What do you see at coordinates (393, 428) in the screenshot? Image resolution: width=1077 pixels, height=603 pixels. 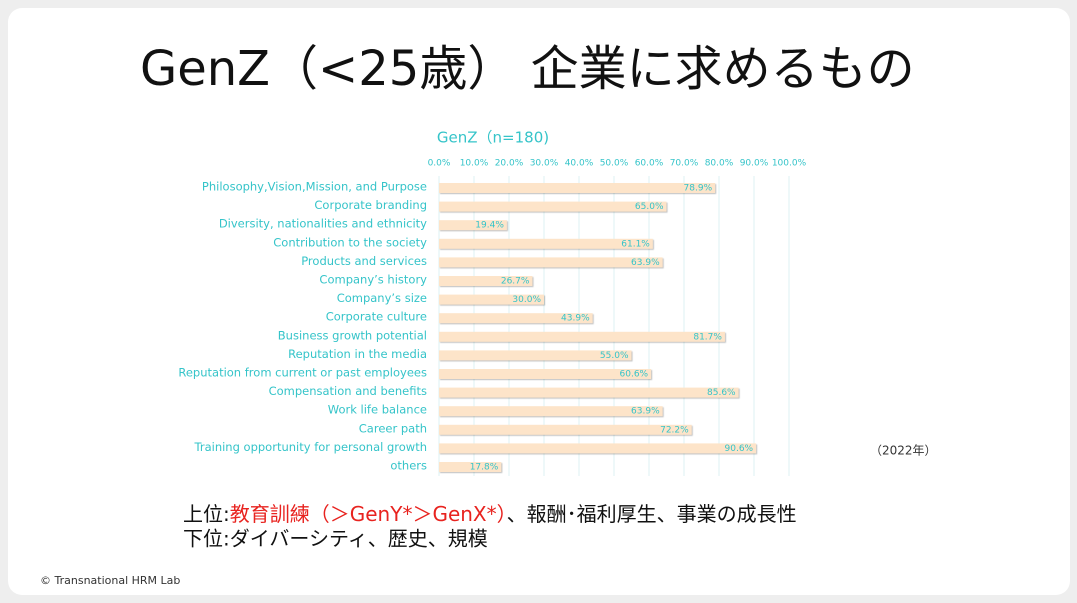 I see `y-tick-label: Career path` at bounding box center [393, 428].